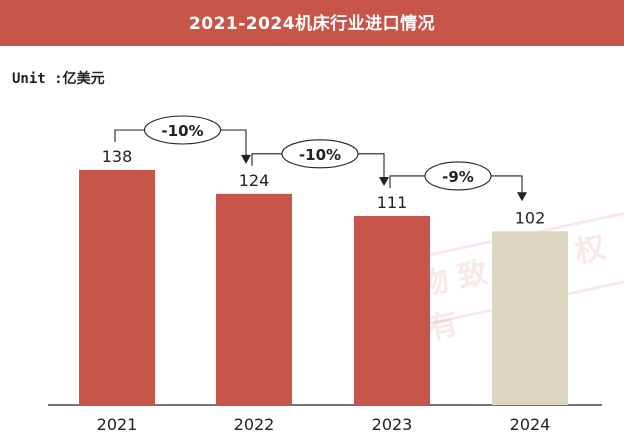 The height and width of the screenshot is (442, 624). I want to click on bar-2024, so click(530, 318).